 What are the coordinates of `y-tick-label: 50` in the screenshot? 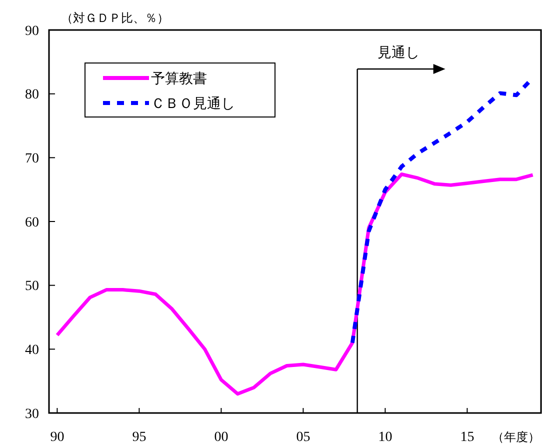 It's located at (32, 286).